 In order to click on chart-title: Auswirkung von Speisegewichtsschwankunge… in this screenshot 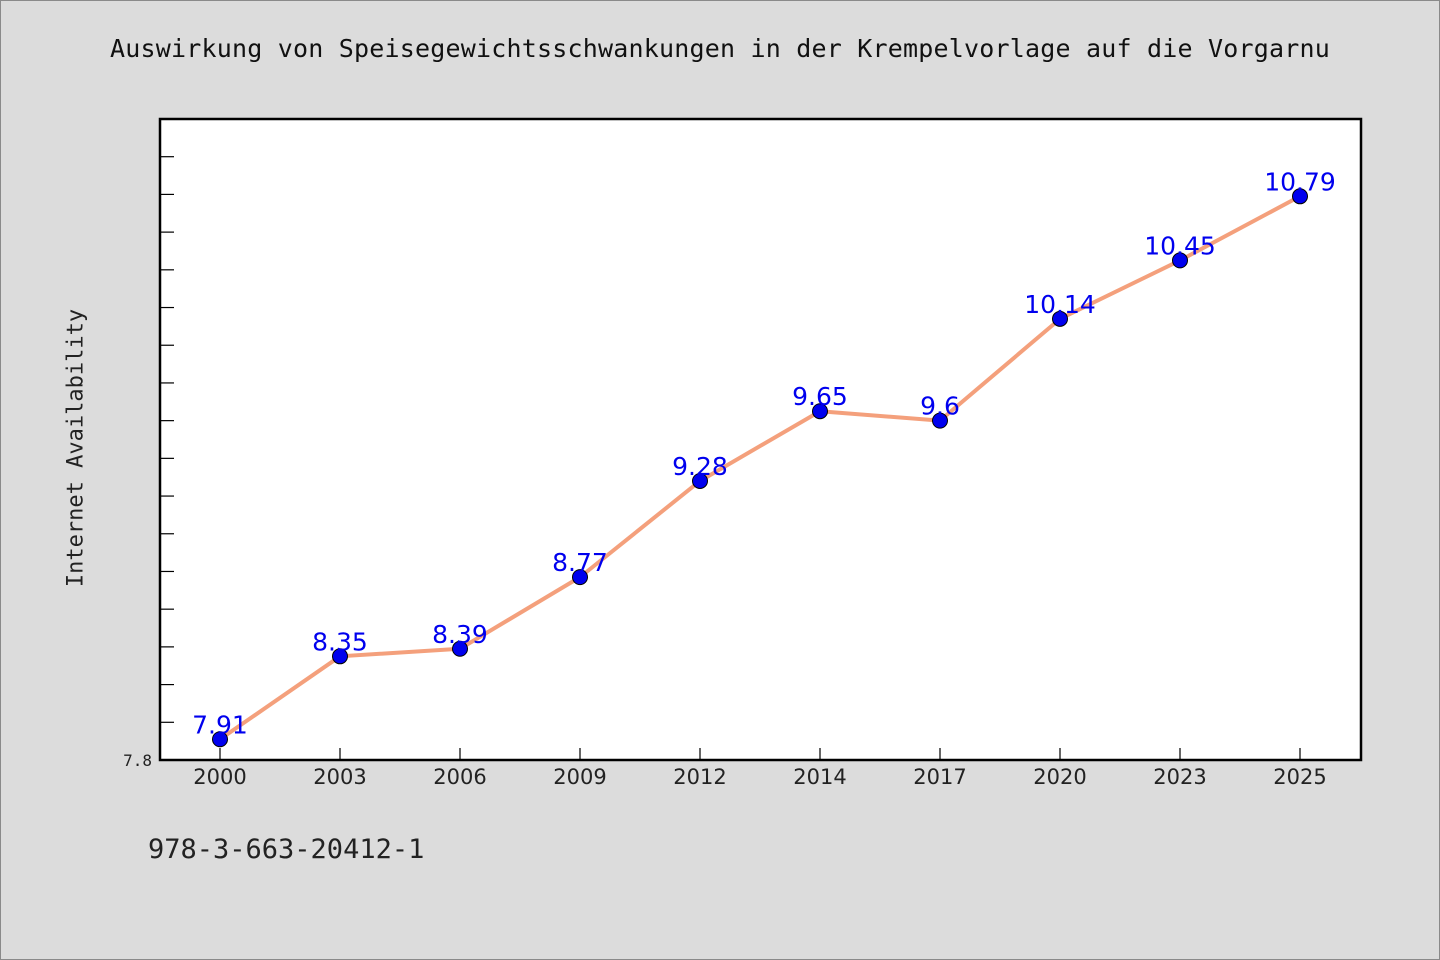, I will do `click(720, 48)`.